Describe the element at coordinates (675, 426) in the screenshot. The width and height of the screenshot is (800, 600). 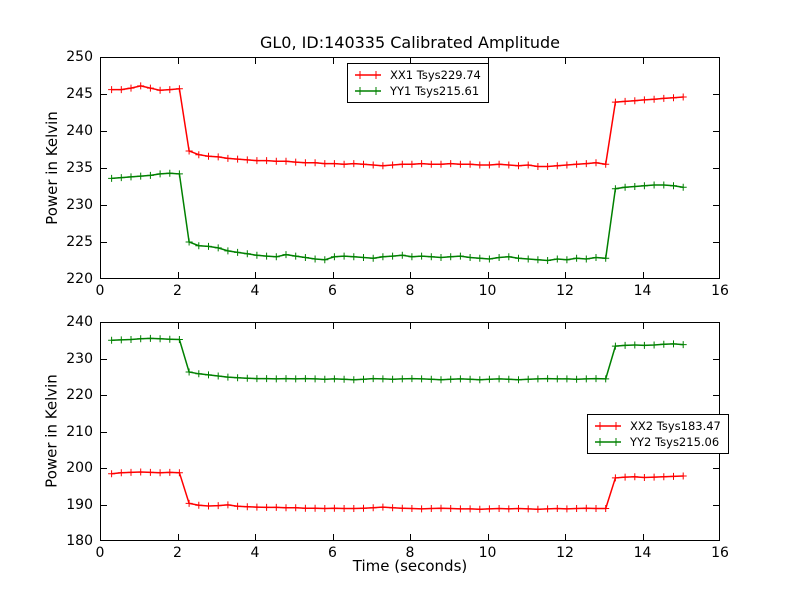
I see `legend-label-xx2: XX2 Tsys183.47` at that location.